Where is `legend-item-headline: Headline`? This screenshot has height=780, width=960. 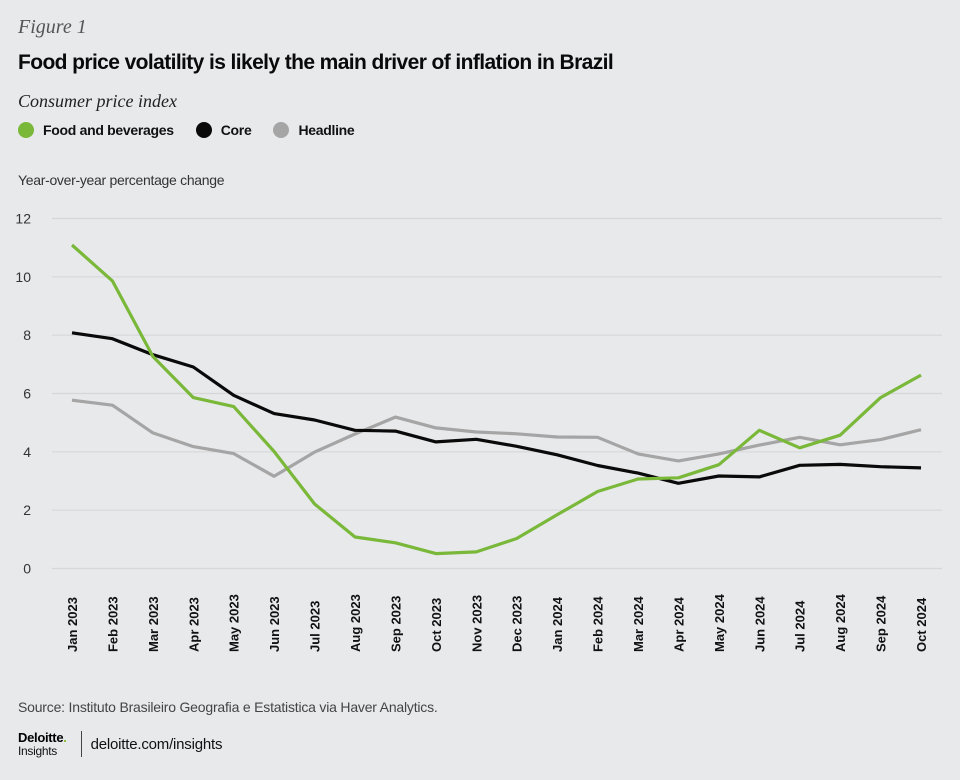
legend-item-headline: Headline is located at coordinates (314, 130).